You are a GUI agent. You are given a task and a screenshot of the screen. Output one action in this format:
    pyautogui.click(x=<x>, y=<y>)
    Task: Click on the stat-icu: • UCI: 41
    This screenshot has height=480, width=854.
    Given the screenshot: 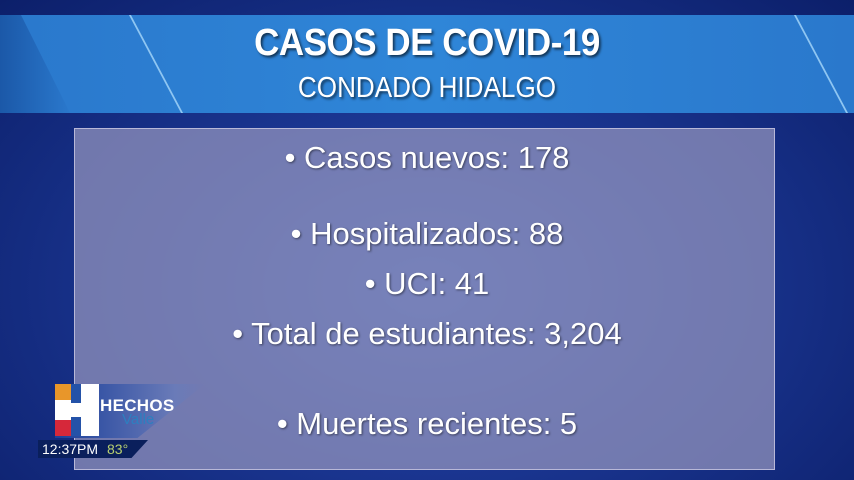 What is the action you would take?
    pyautogui.click(x=427, y=283)
    